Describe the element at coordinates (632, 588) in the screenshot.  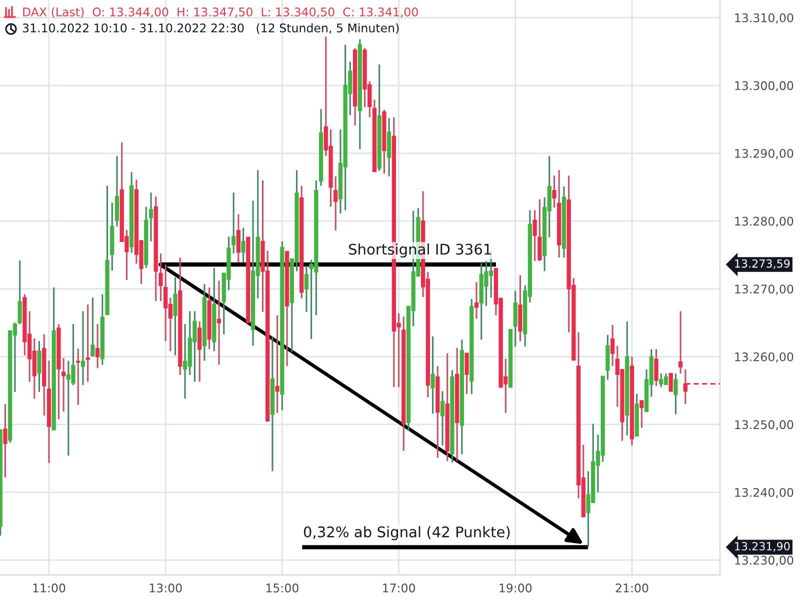
I see `x-tick-label: 21:00` at that location.